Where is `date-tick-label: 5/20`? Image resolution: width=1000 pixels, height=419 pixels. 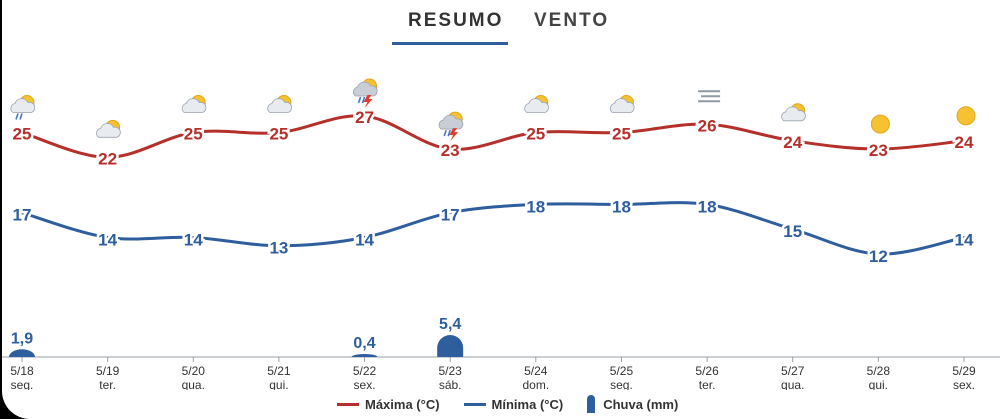
date-tick-label: 5/20 is located at coordinates (194, 371).